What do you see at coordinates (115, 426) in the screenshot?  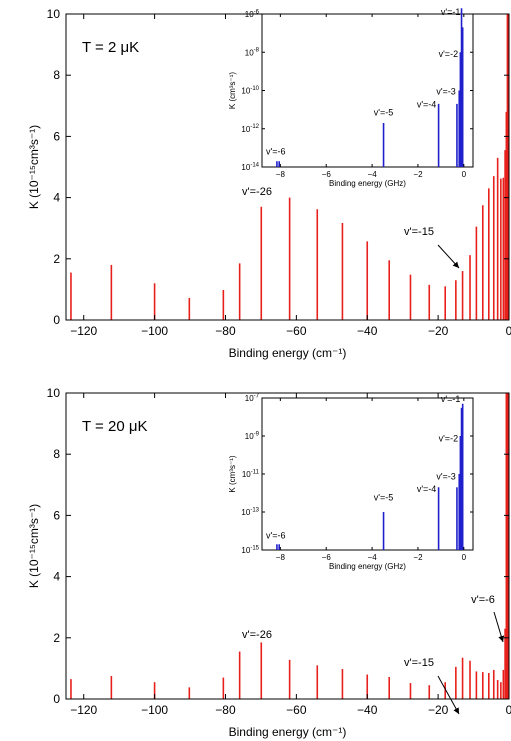 I see `temperature-label: T = 20 μK` at bounding box center [115, 426].